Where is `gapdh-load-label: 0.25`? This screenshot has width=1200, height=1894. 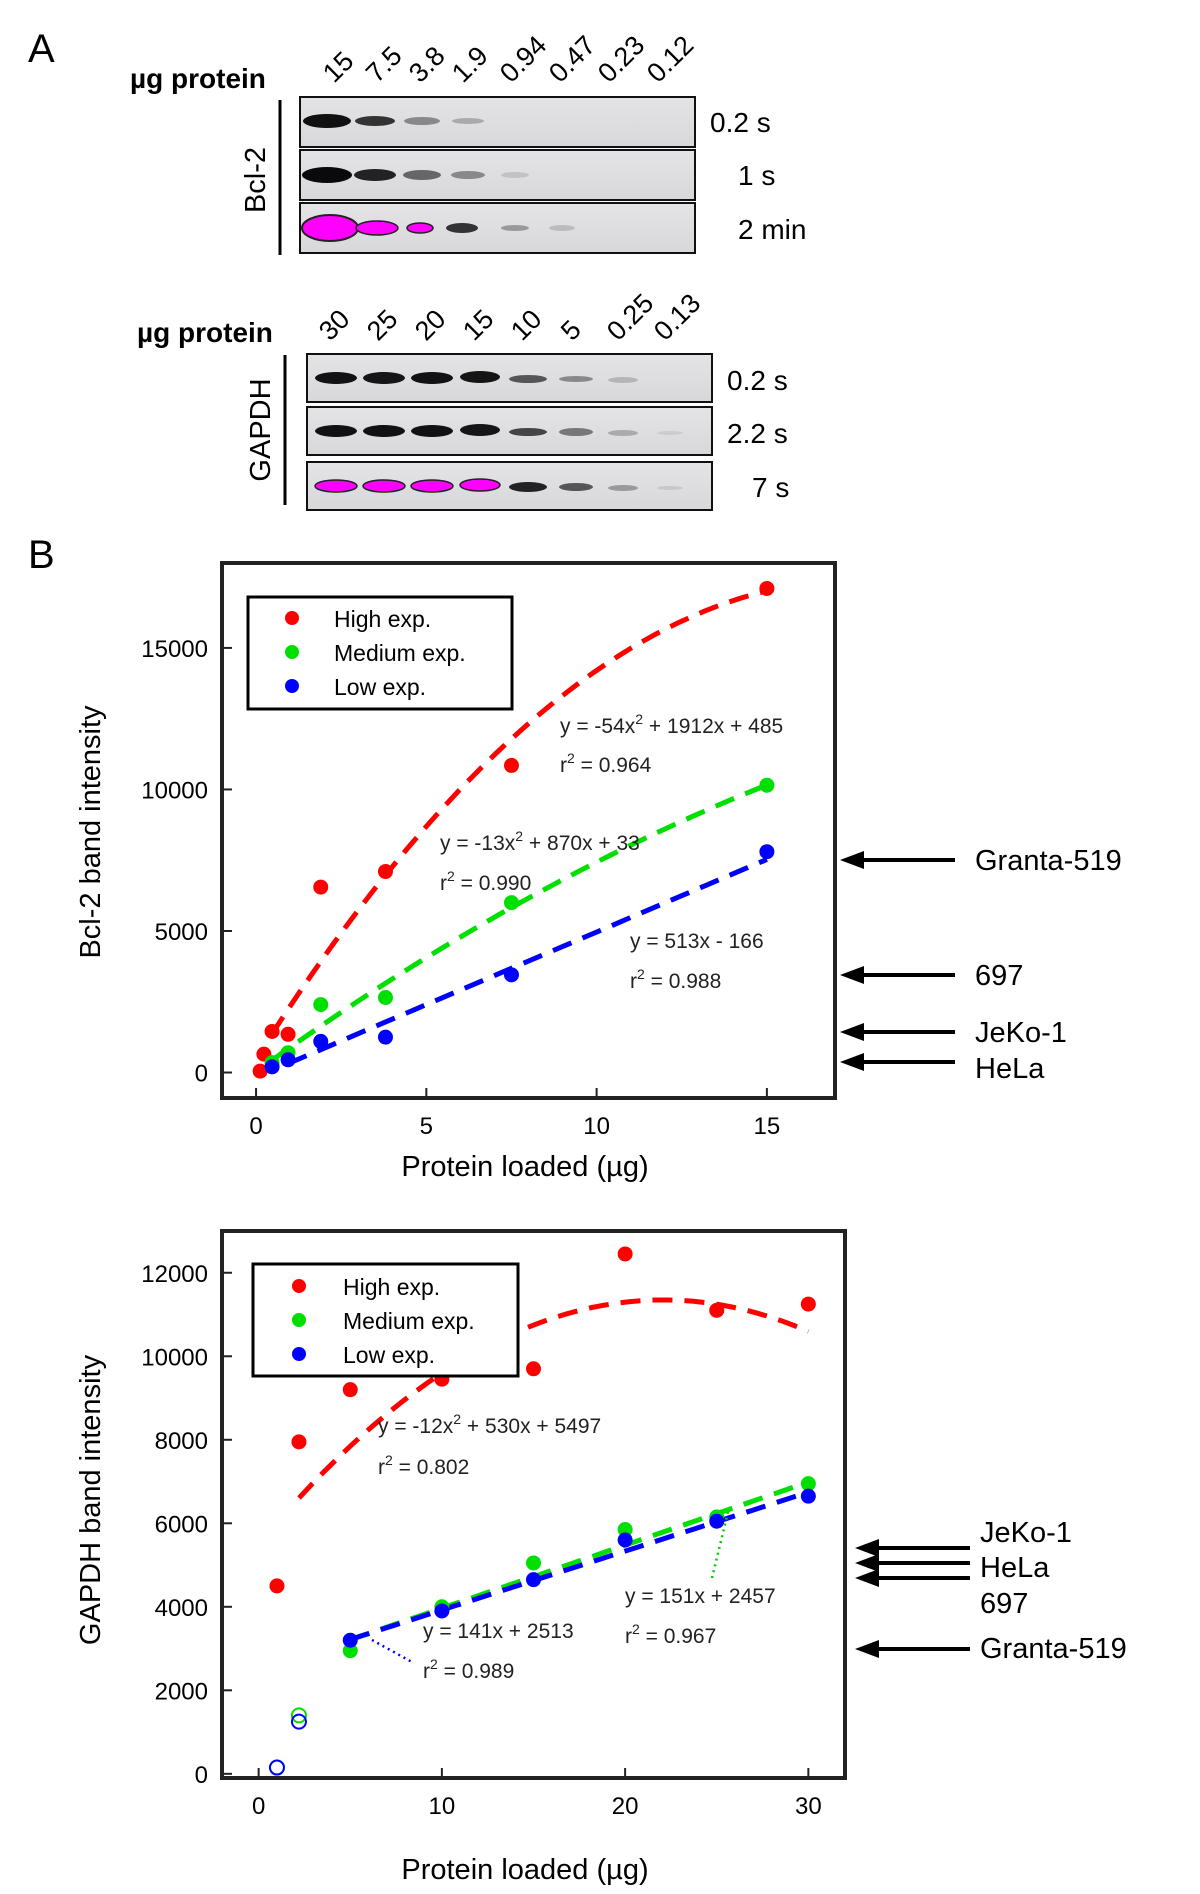
gapdh-load-label: 0.25 is located at coordinates (630, 317).